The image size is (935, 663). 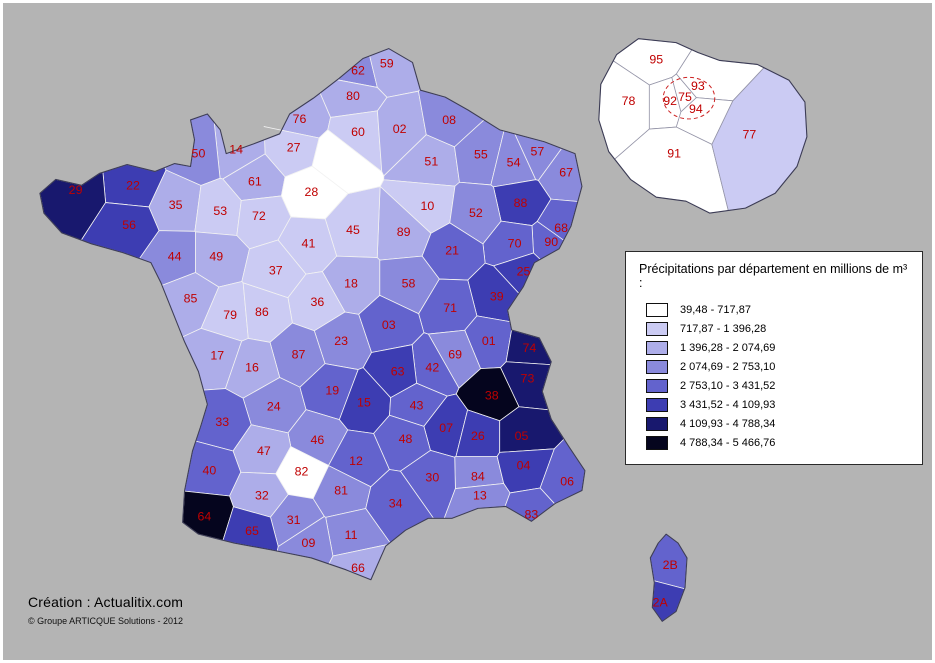 What do you see at coordinates (561, 228) in the screenshot?
I see `department-label: 68` at bounding box center [561, 228].